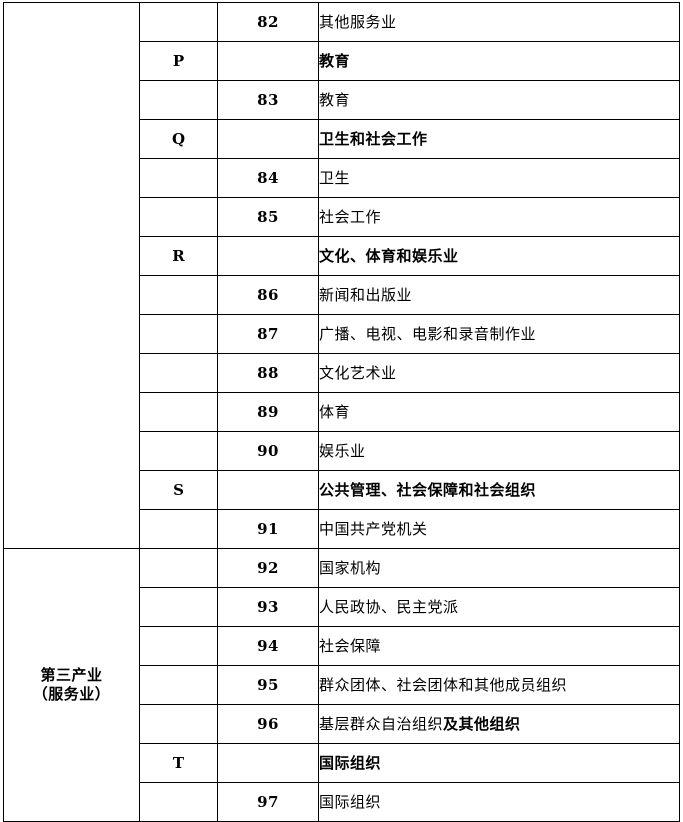  What do you see at coordinates (268, 724) in the screenshot?
I see `industry-code-cell: 96` at bounding box center [268, 724].